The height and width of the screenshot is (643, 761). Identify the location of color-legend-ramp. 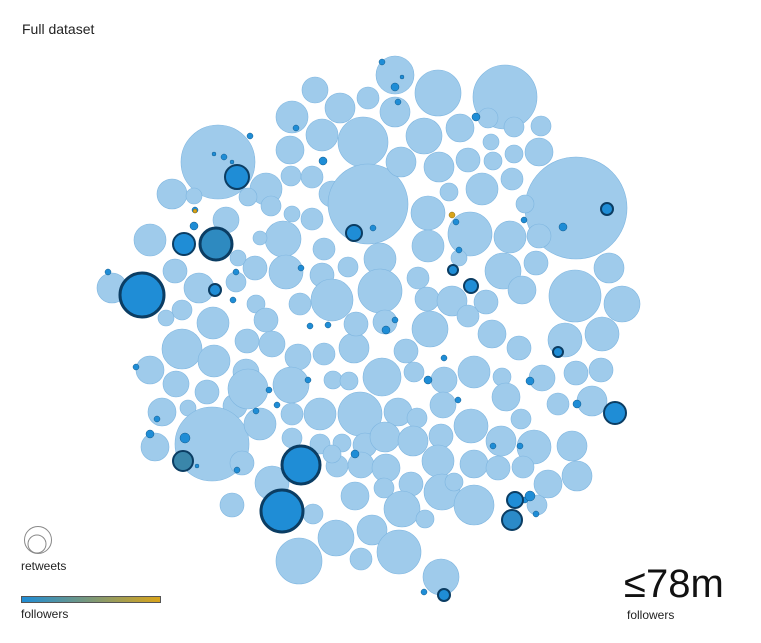
(91, 599).